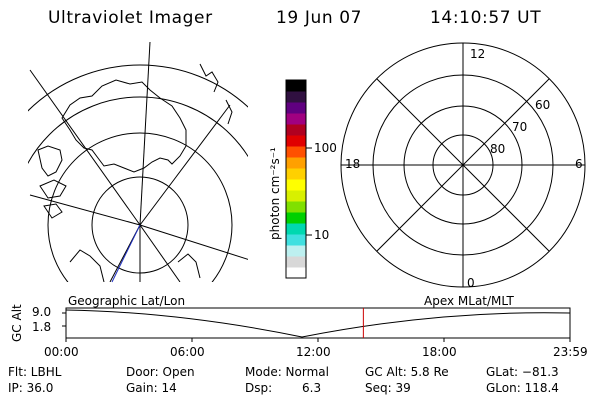  Describe the element at coordinates (353, 164) in the screenshot. I see `polar-label-18: 18` at that location.